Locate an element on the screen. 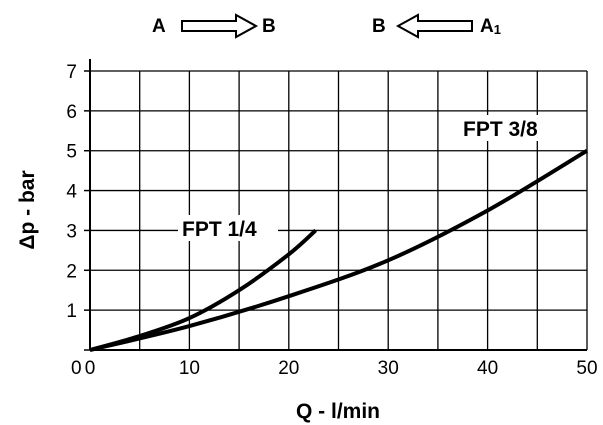  flow-a-label: A is located at coordinates (159, 26).